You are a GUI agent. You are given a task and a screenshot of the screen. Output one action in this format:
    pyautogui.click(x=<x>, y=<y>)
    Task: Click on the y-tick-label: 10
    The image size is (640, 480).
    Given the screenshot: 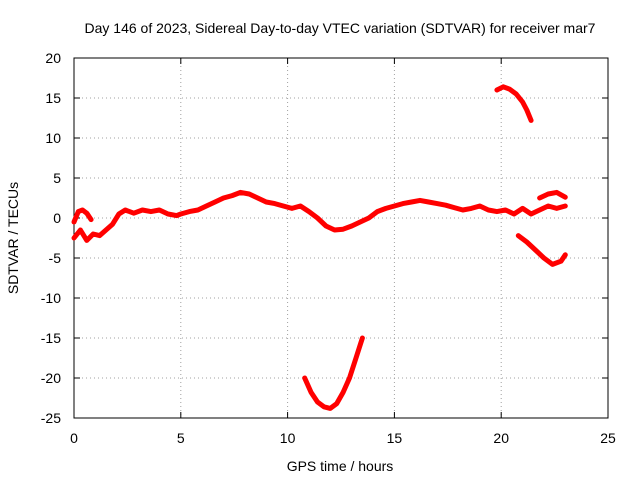 What is the action you would take?
    pyautogui.click(x=53, y=138)
    